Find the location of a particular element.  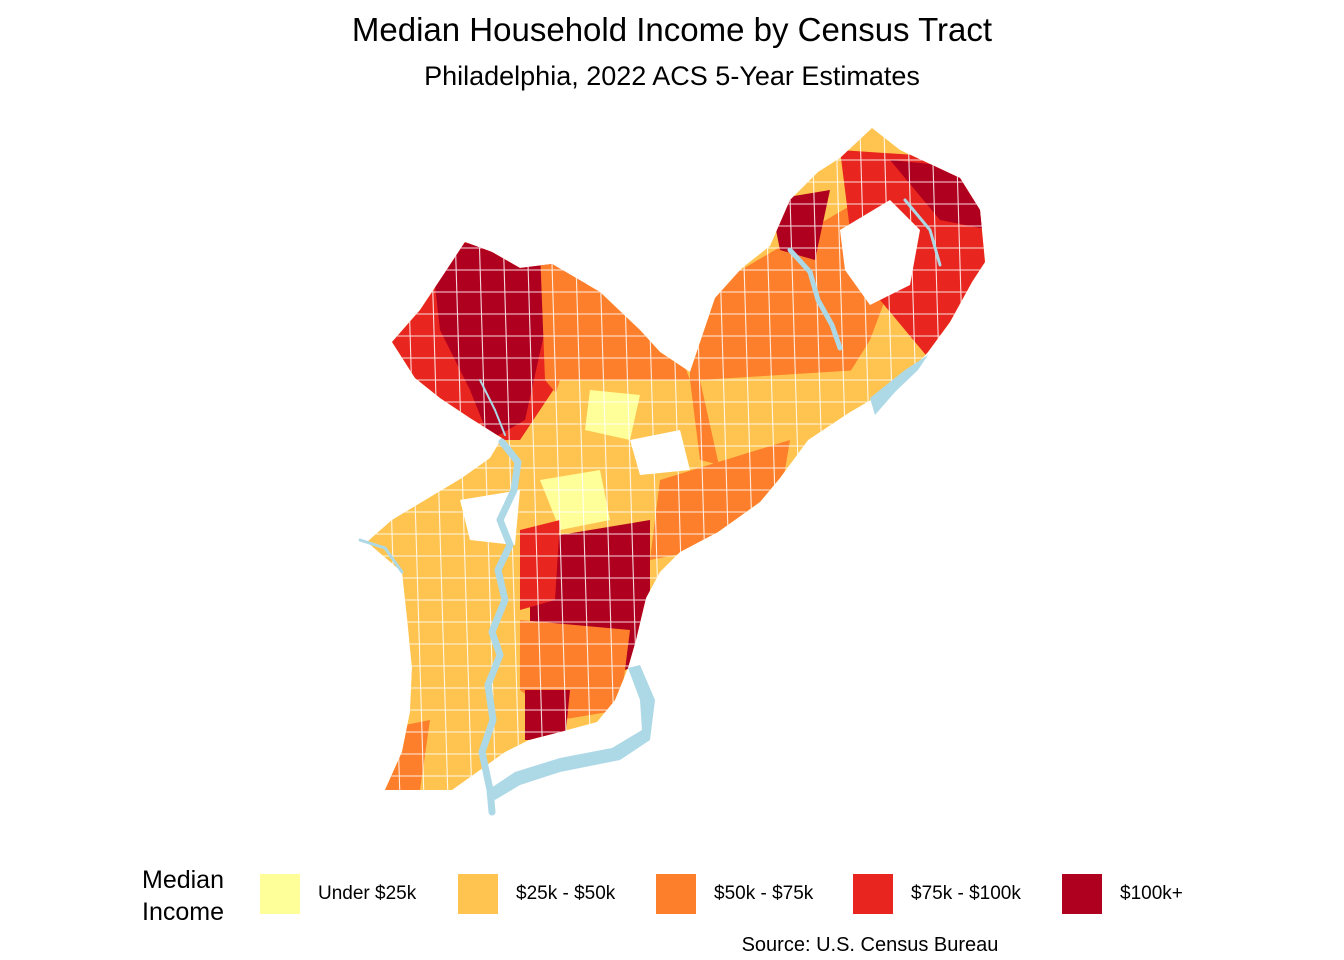

region-center-ring is located at coordinates (540, 565).